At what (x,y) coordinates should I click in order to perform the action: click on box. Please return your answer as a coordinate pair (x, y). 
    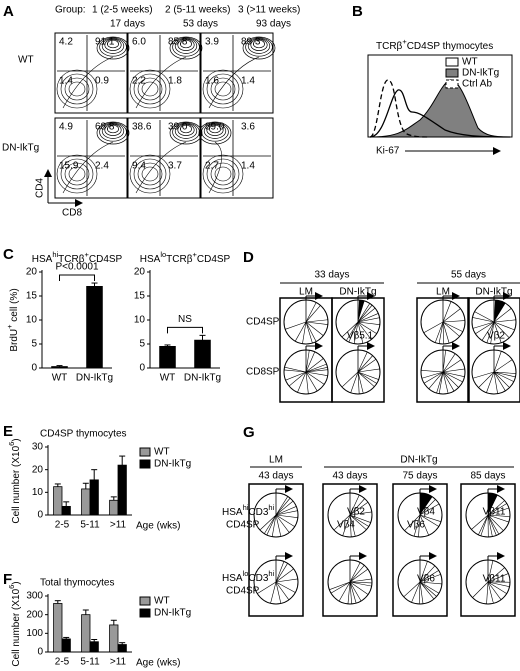
    Looking at the image, I should click on (276, 550).